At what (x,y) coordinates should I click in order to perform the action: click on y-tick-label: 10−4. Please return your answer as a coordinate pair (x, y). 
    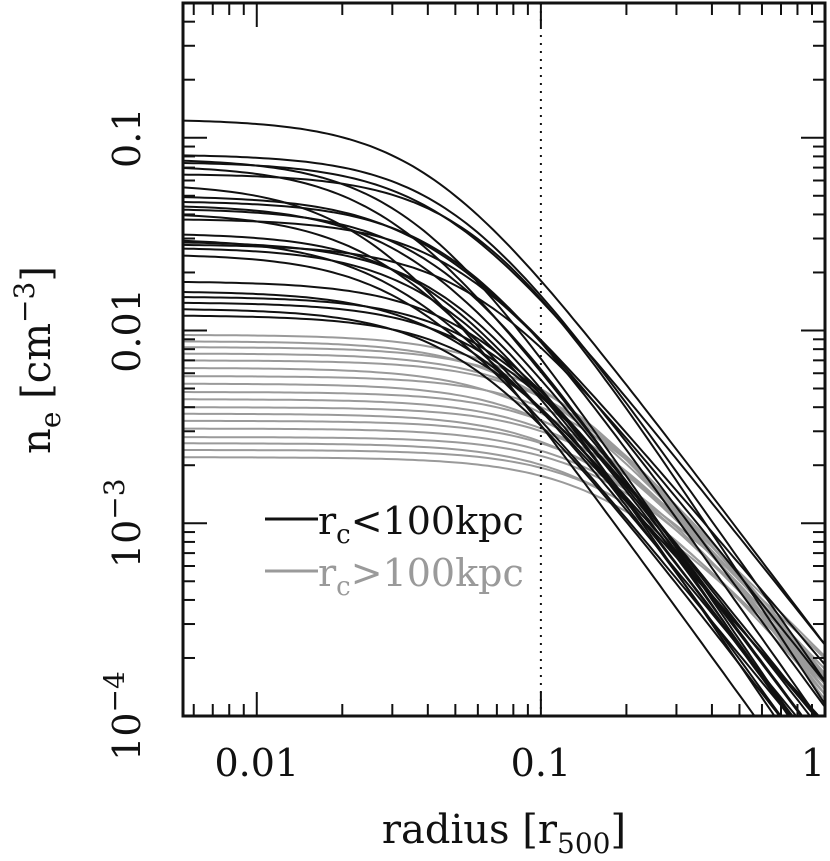
    Looking at the image, I should click on (123, 716).